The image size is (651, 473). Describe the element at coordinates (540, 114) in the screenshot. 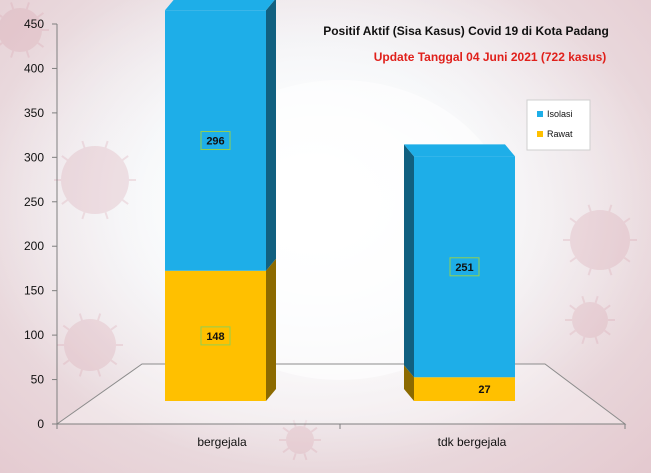

I see `legend-swatch-isolasi` at that location.